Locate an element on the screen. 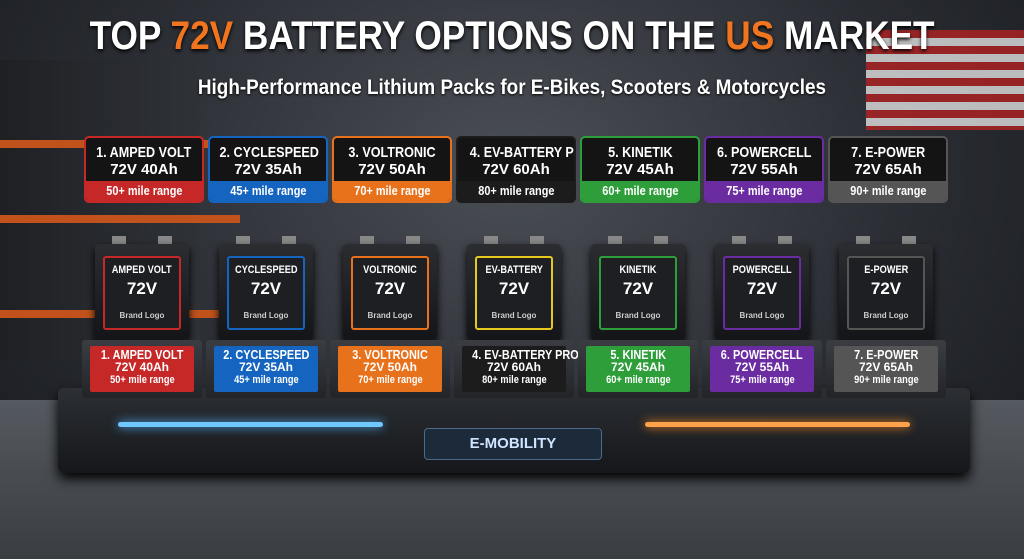  pedestal-name: 4. EV-BATTERY PRO is located at coordinates (520, 354).